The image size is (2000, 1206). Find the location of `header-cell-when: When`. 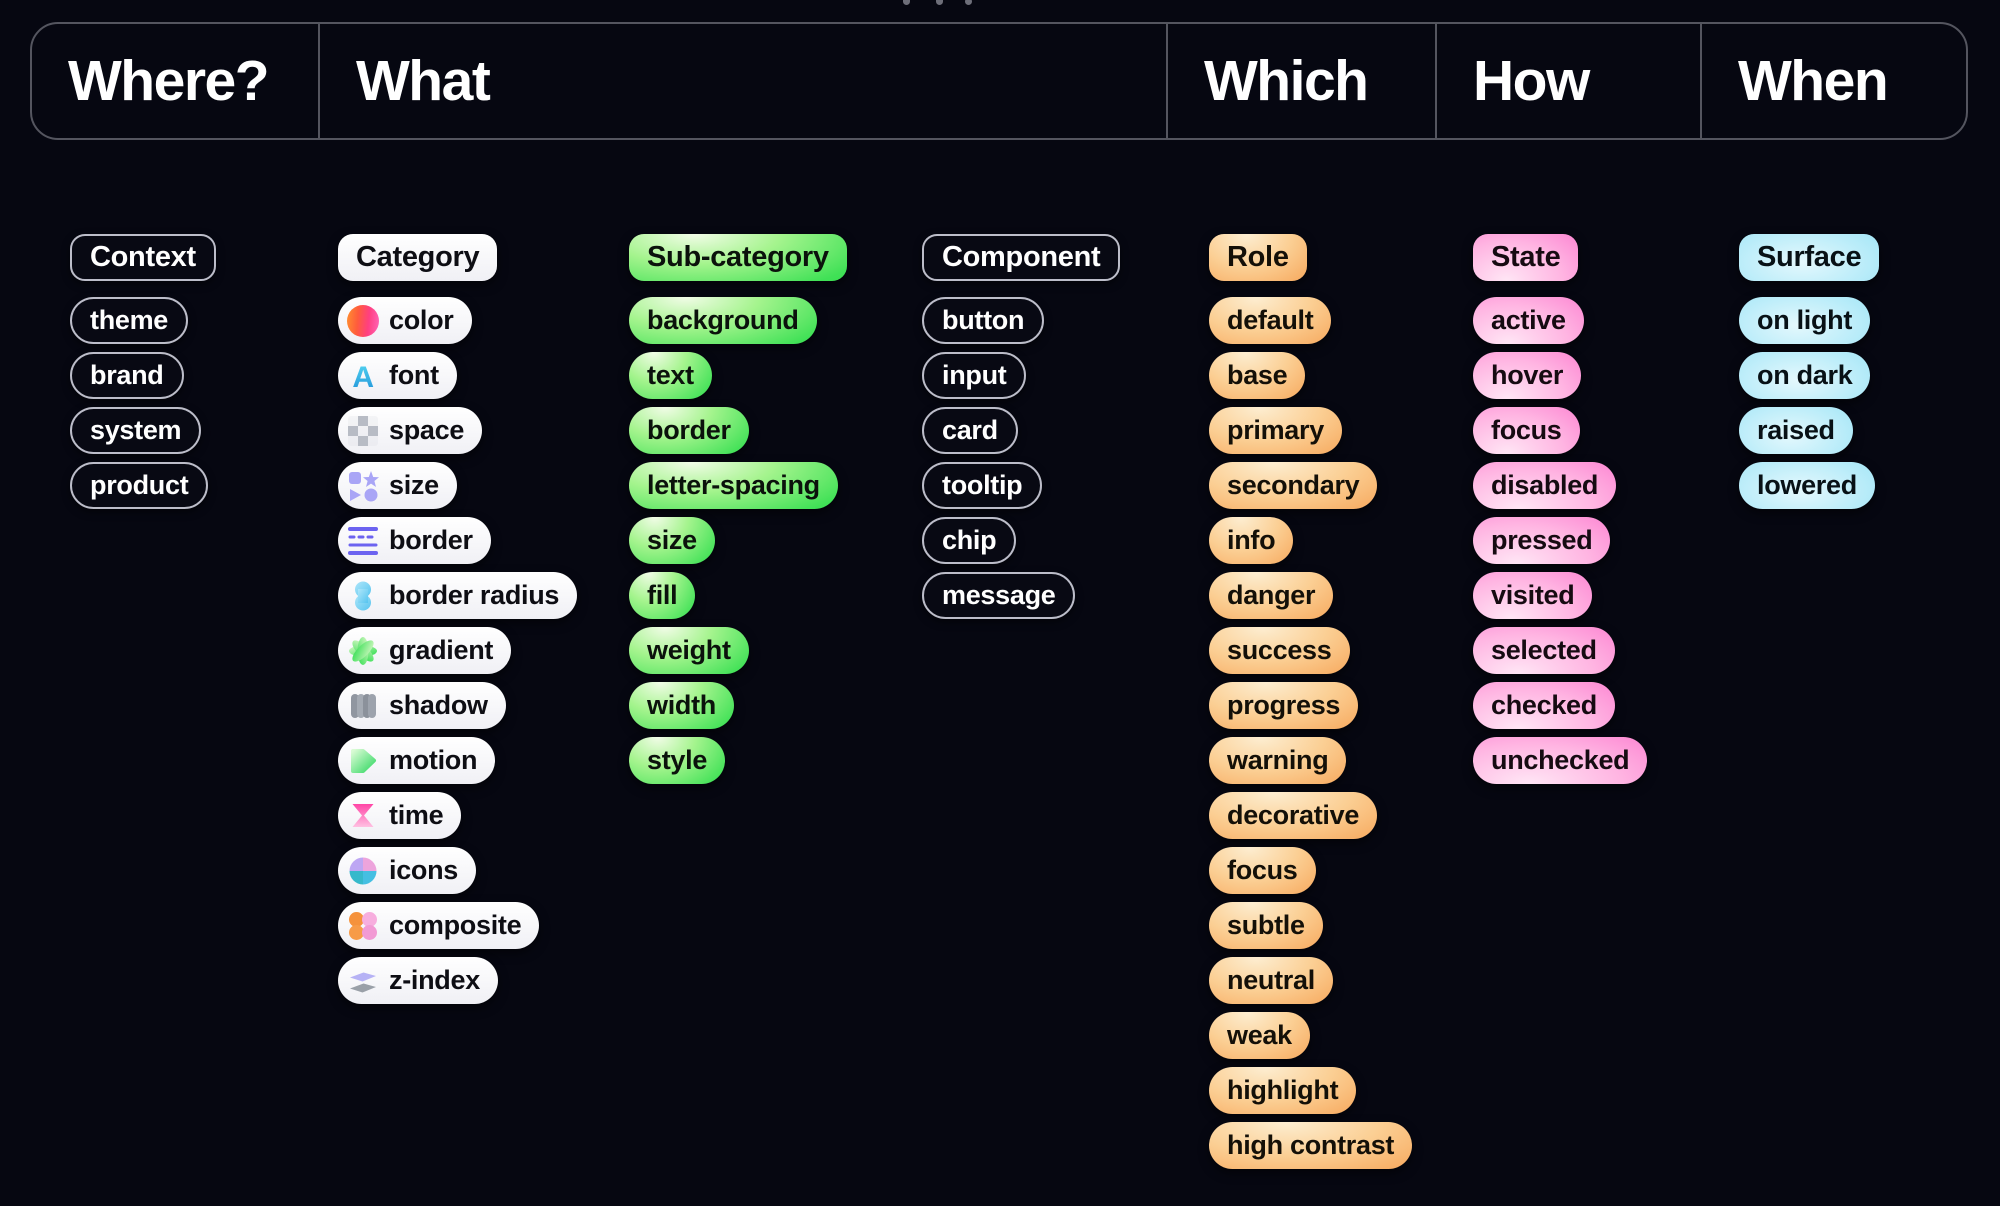

header-cell-when: When is located at coordinates (1834, 81).